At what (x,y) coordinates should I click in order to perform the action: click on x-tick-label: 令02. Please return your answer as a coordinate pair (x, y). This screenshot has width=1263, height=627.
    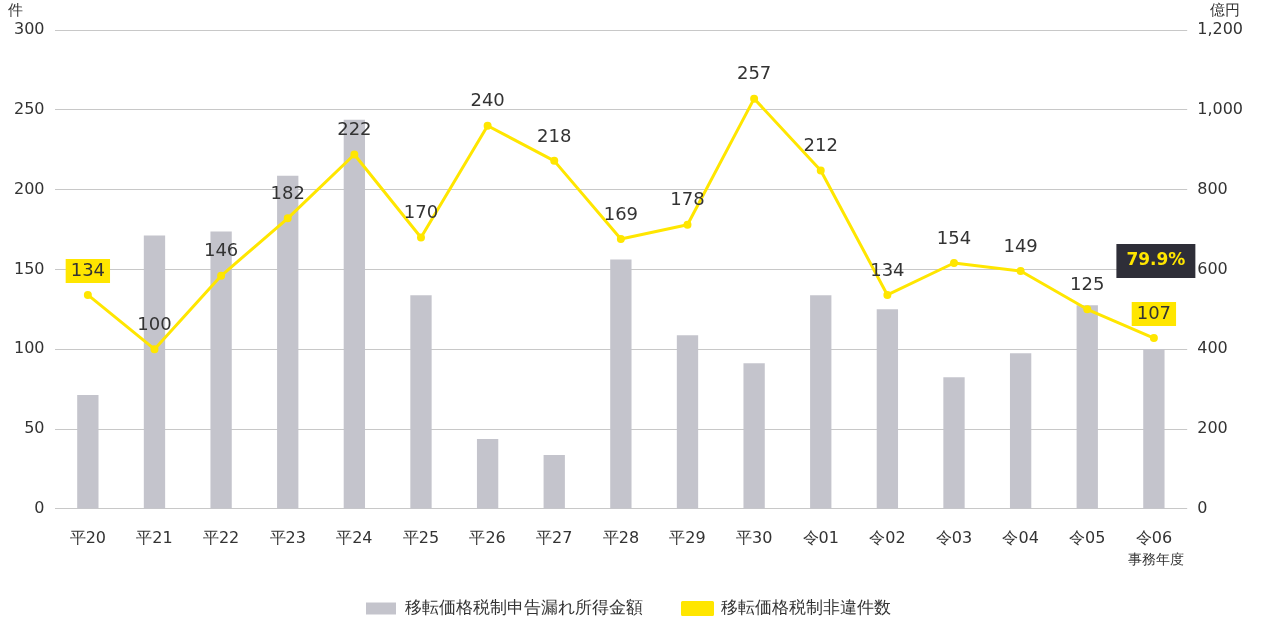
    Looking at the image, I should click on (887, 537).